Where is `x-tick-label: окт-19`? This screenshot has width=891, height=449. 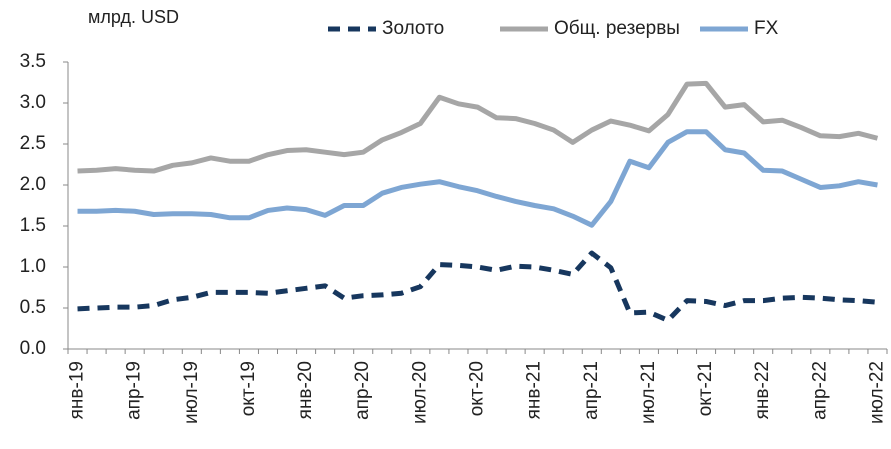
x-tick-label: окт-19 is located at coordinates (248, 388).